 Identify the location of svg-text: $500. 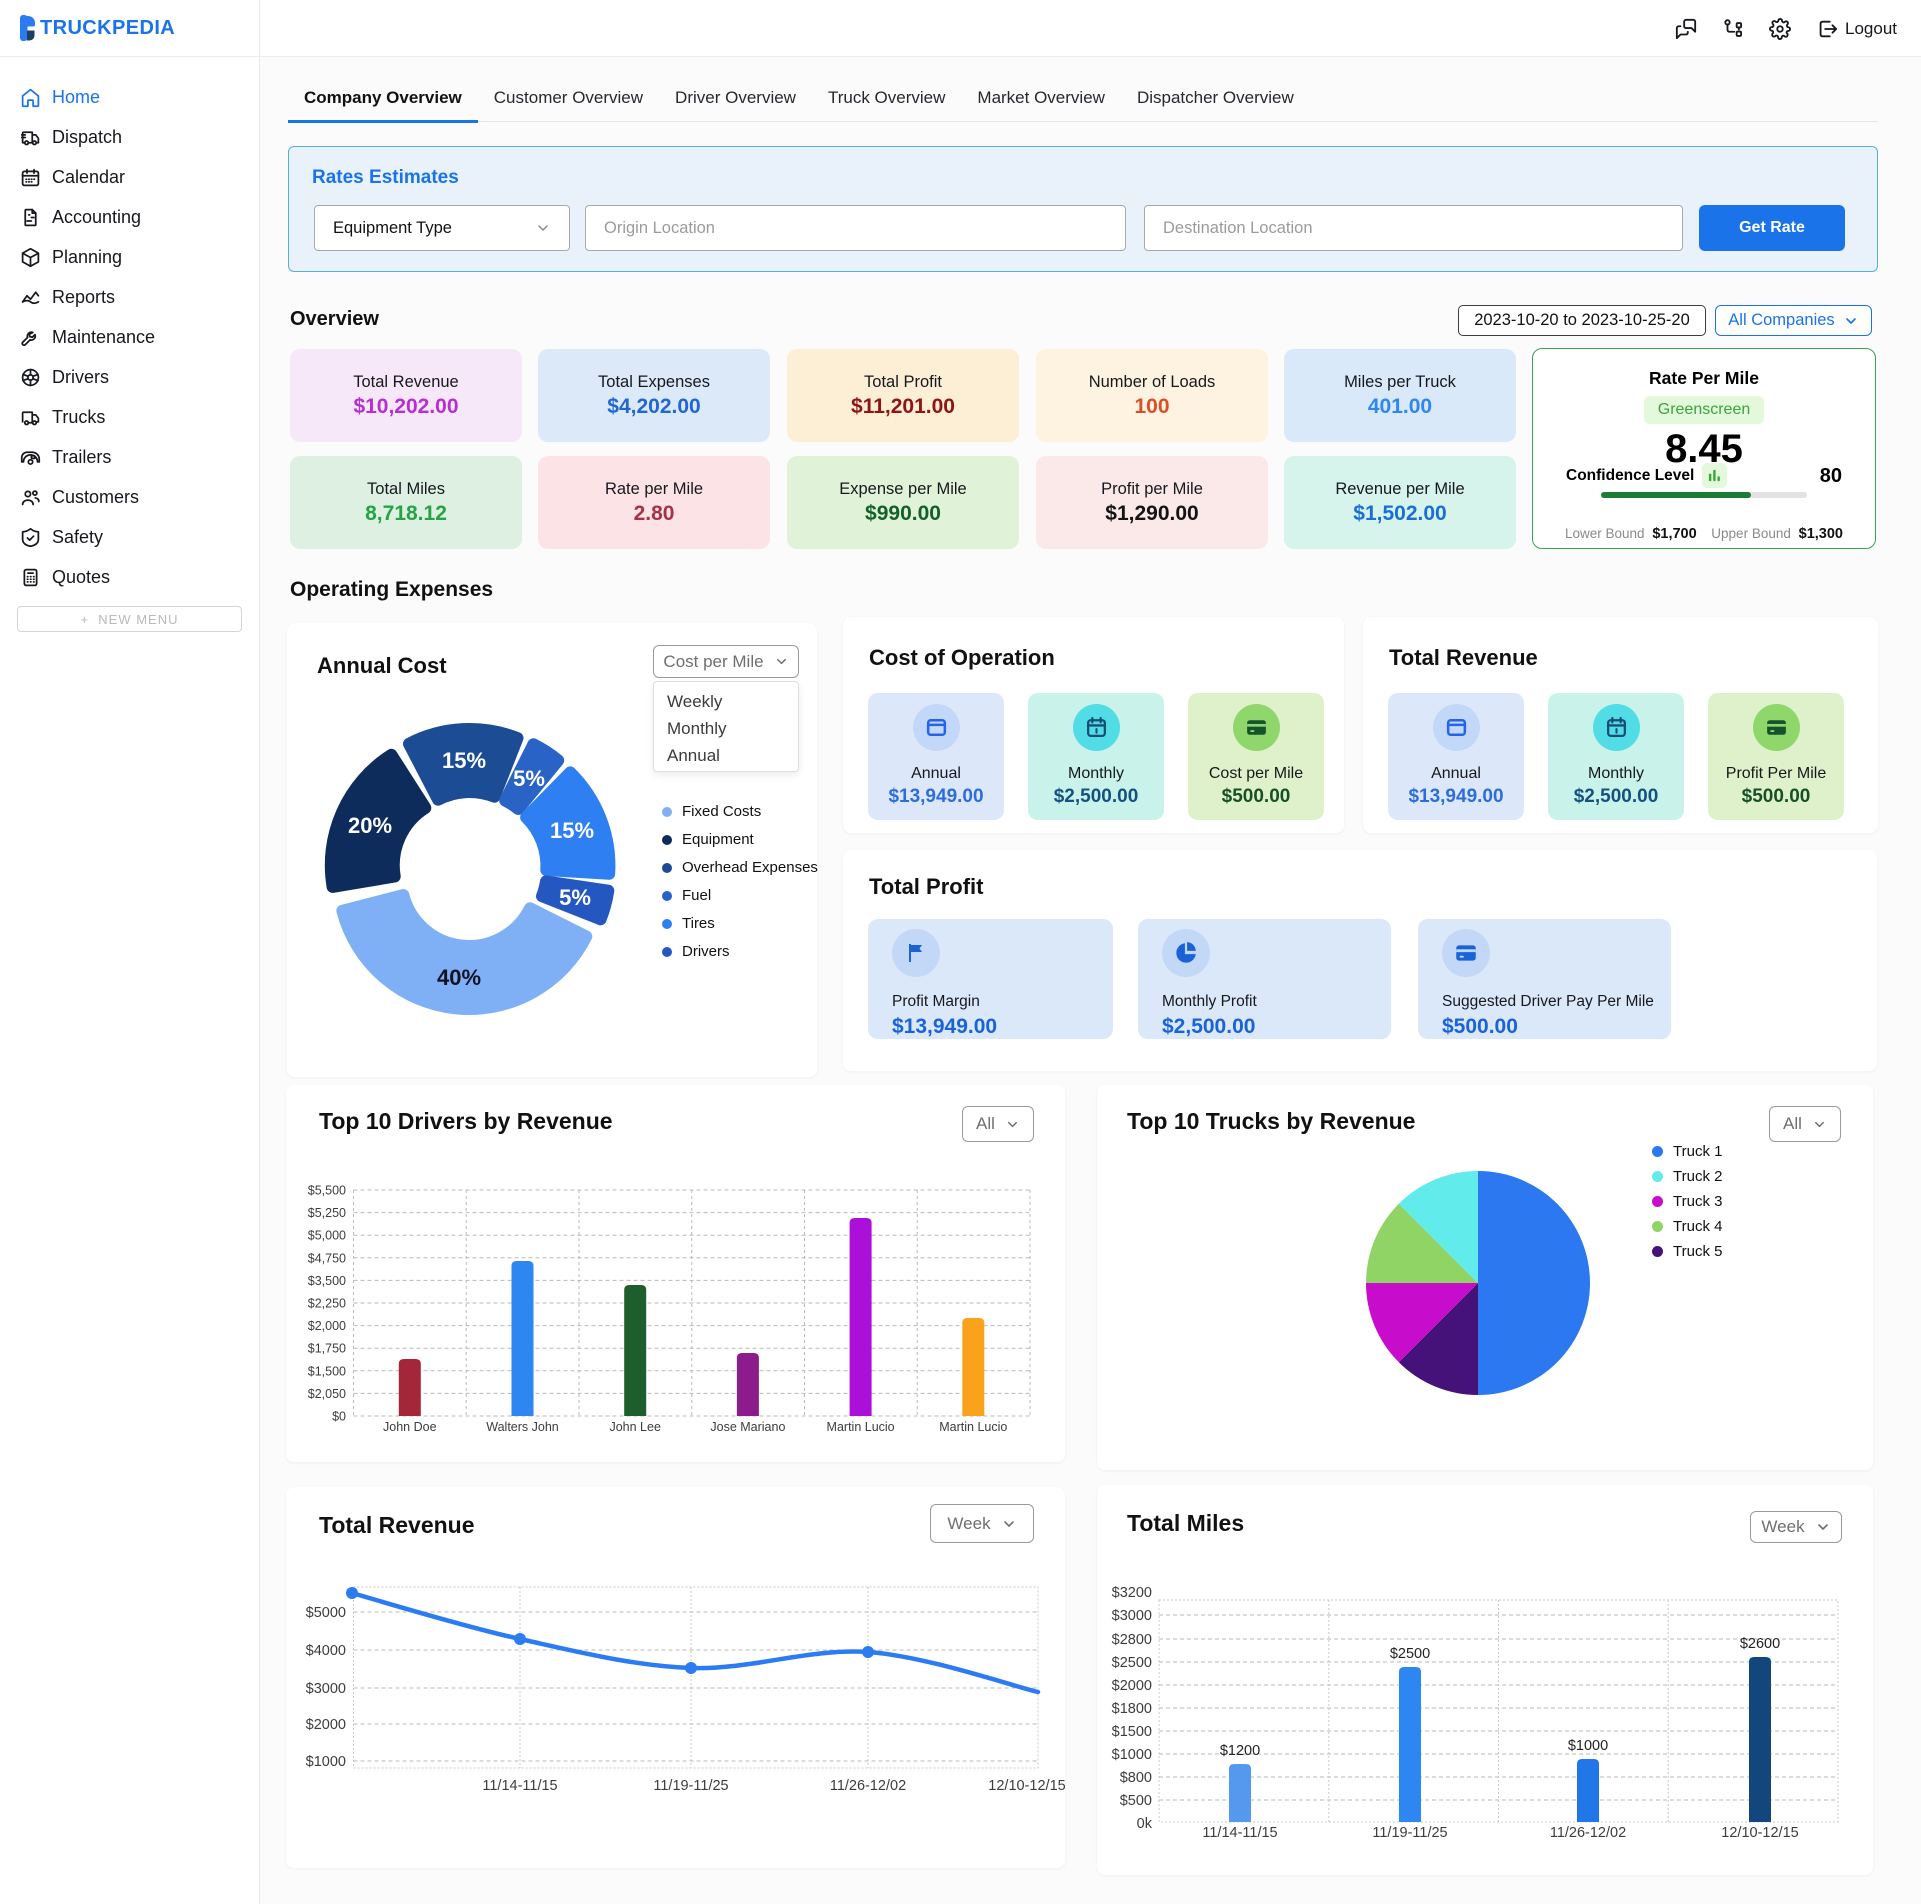
(1136, 1801).